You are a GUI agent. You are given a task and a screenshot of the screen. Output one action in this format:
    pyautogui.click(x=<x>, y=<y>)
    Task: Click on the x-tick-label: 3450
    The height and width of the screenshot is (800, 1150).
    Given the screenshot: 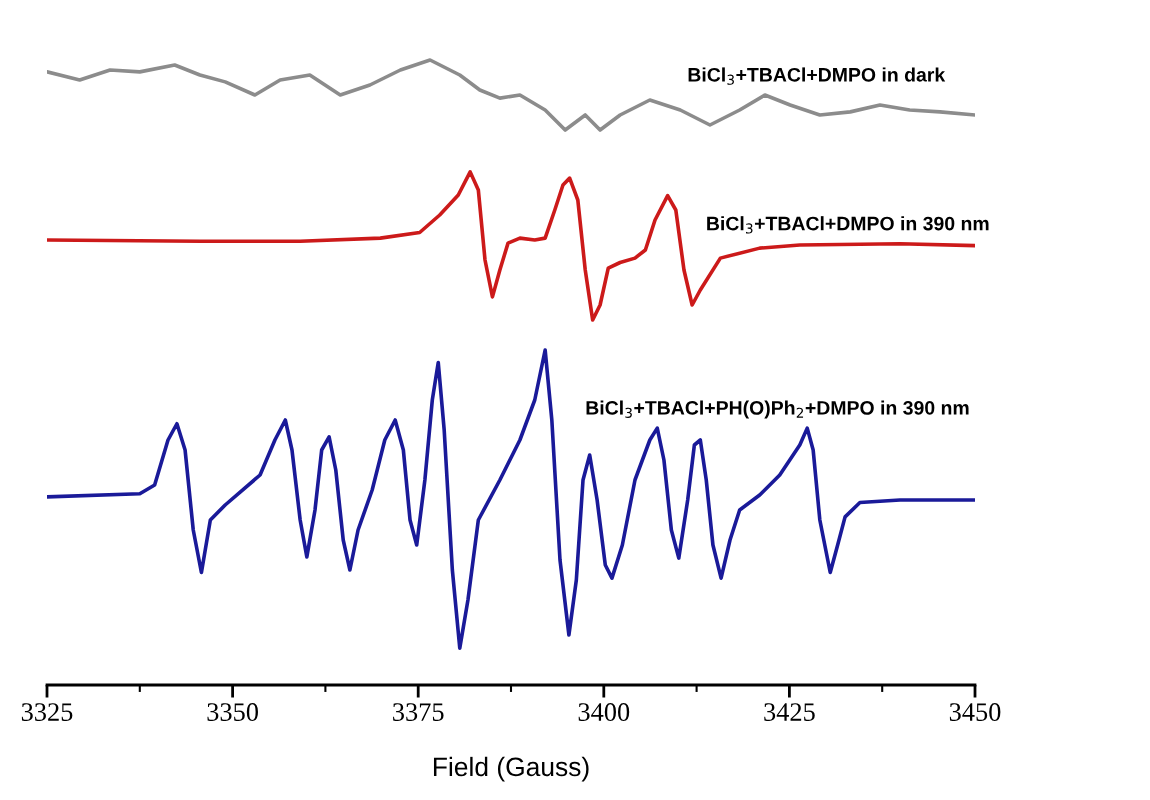 What is the action you would take?
    pyautogui.click(x=975, y=712)
    